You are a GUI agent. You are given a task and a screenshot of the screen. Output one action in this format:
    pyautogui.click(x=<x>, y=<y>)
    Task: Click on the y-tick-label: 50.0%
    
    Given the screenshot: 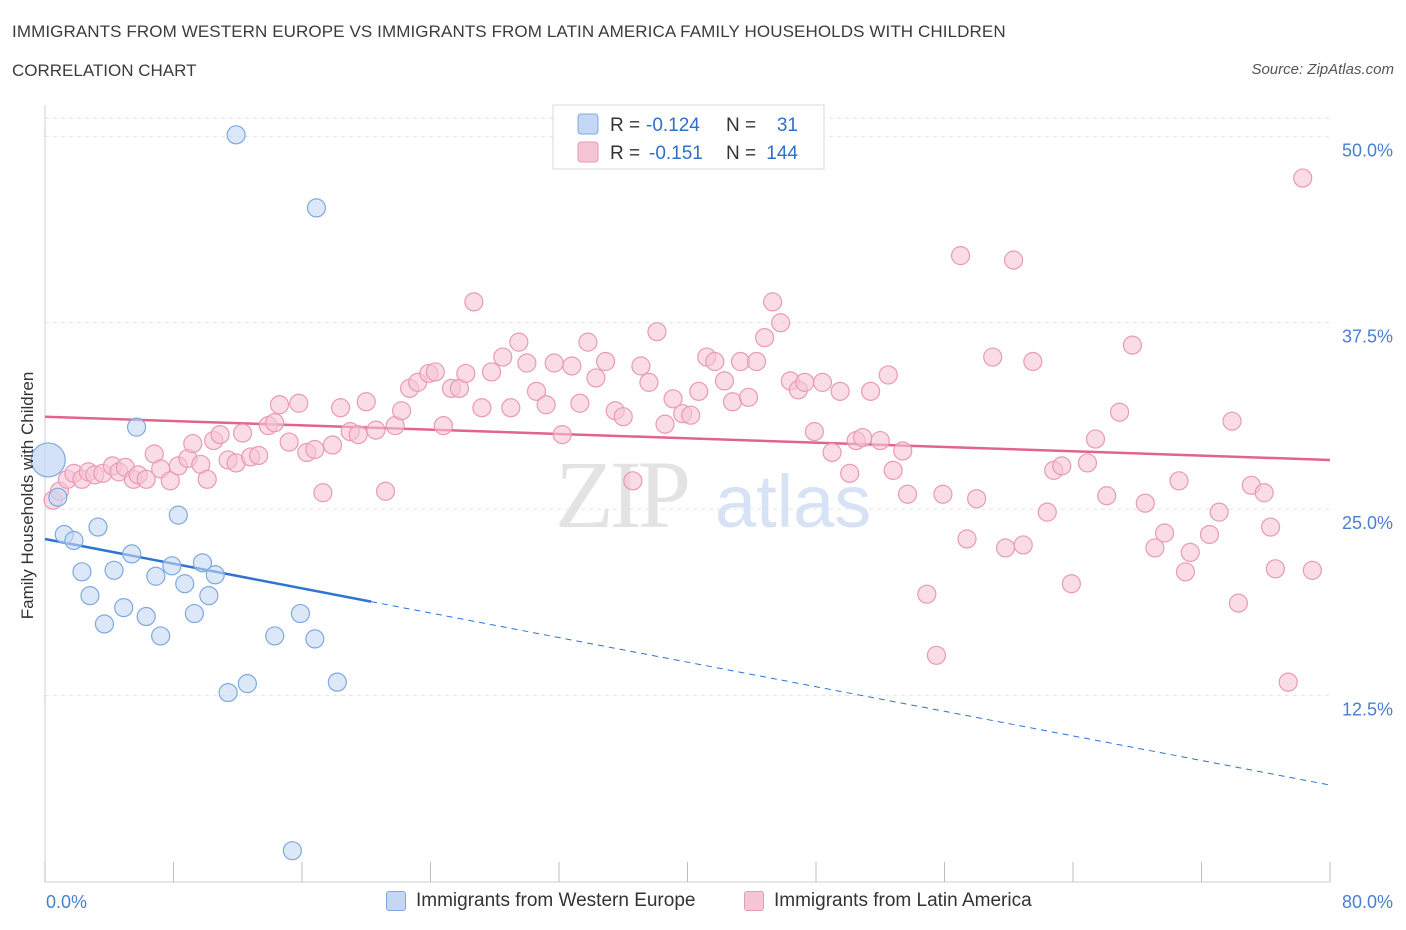 What is the action you would take?
    pyautogui.click(x=1367, y=150)
    